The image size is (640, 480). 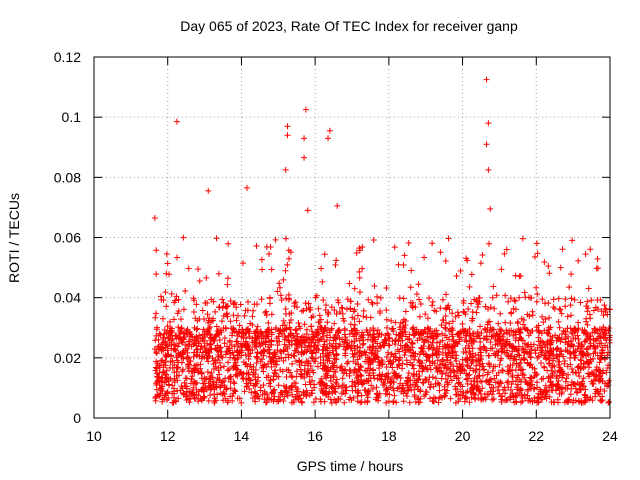 I want to click on y-tick-label: 0.02, so click(x=67, y=358).